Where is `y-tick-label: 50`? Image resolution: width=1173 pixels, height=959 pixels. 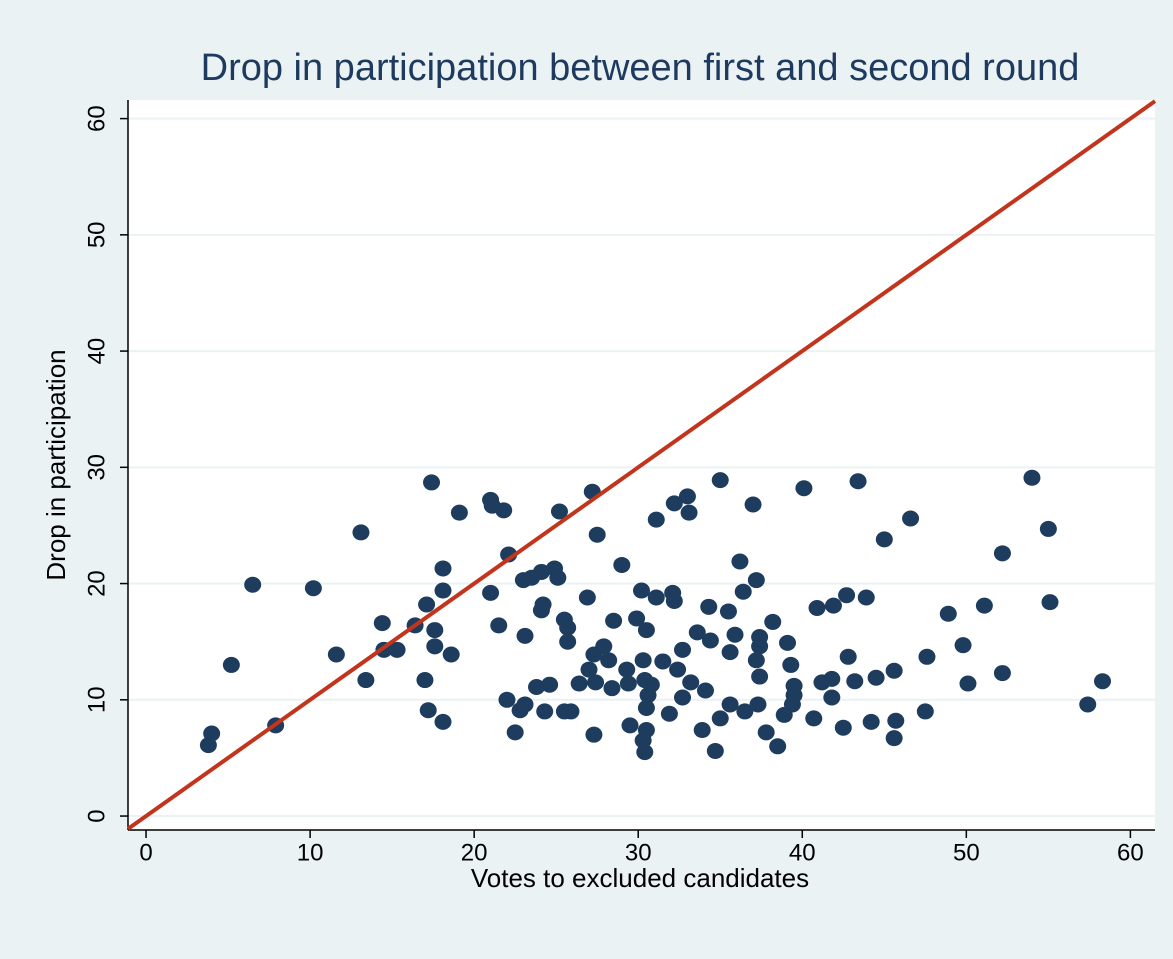 y-tick-label: 50 is located at coordinates (96, 234).